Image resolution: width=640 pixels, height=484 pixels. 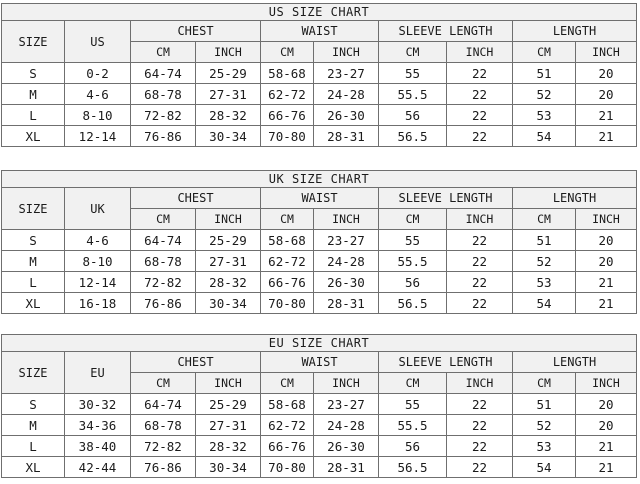 I want to click on chest-cm-cell: 76-86, so click(x=163, y=303).